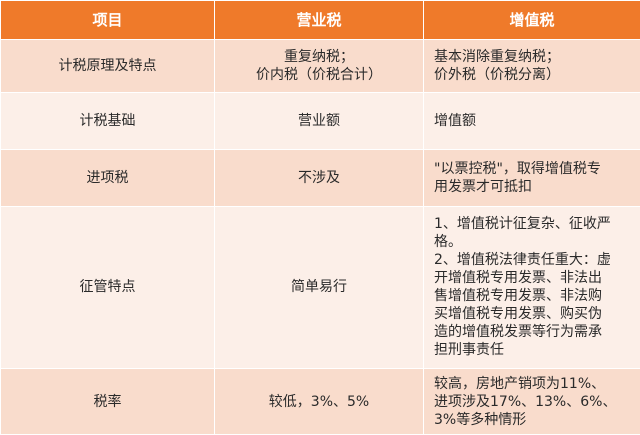 The height and width of the screenshot is (435, 640). Describe the element at coordinates (497, 75) in the screenshot. I see `cell-line: 价外税（价税分离）` at that location.